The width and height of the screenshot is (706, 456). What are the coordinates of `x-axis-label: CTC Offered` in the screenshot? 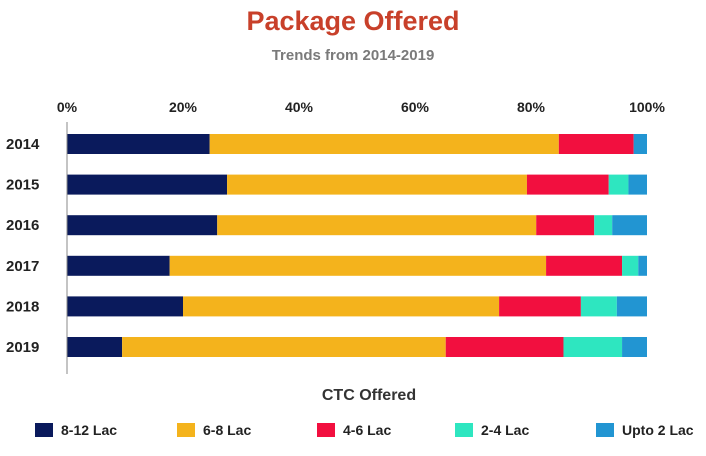 It's located at (369, 395).